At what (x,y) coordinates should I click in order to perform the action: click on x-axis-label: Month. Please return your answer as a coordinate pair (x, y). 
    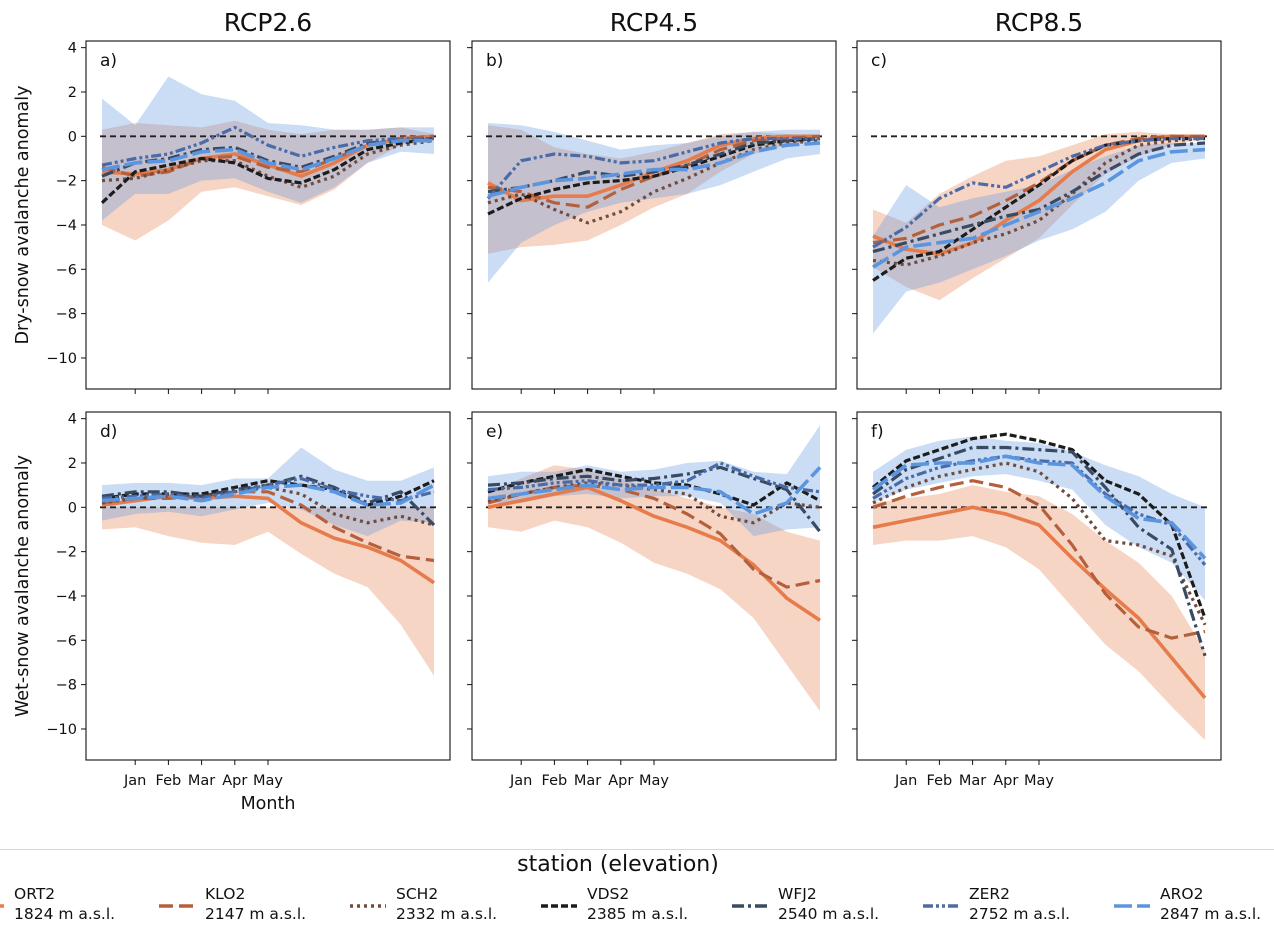
    Looking at the image, I should click on (268, 804).